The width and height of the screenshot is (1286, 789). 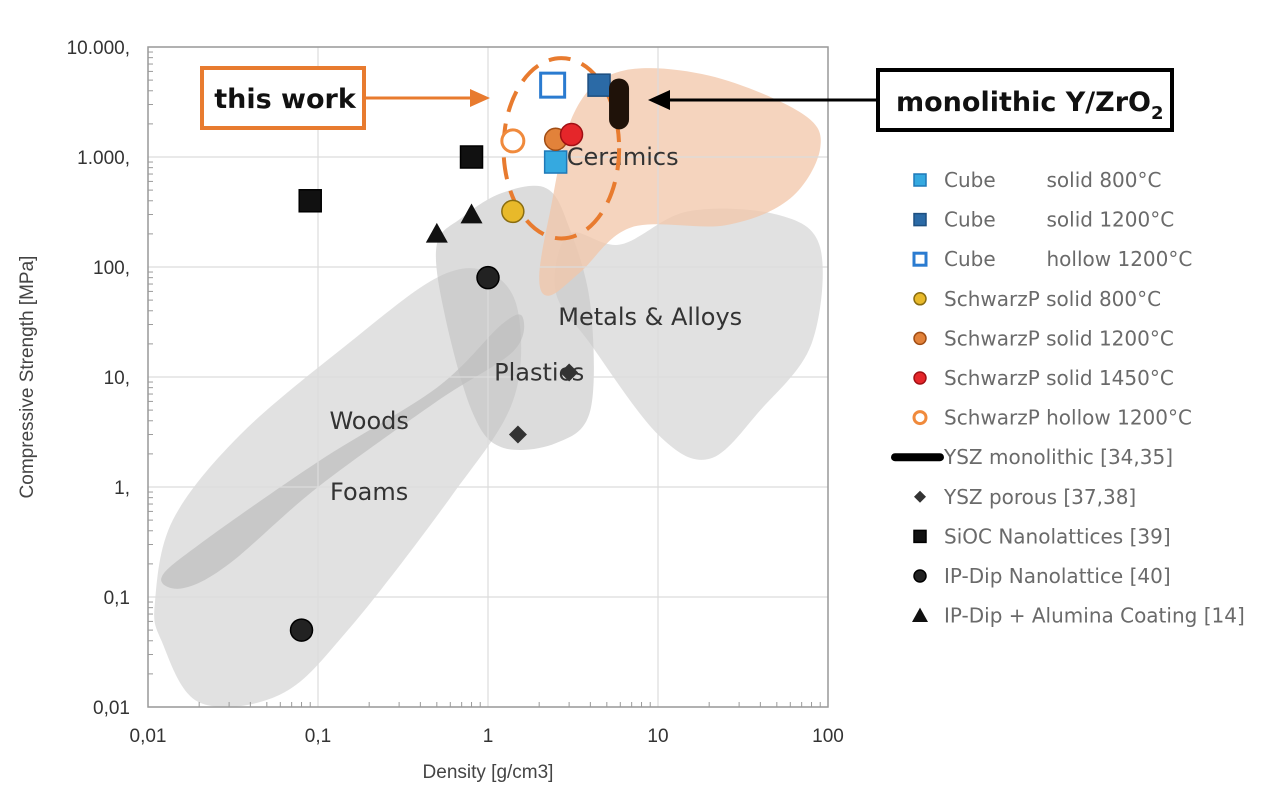 I want to click on legend-label-ip-dip-nanolattice-40: IP-Dip Nanolattice [40], so click(x=1057, y=576).